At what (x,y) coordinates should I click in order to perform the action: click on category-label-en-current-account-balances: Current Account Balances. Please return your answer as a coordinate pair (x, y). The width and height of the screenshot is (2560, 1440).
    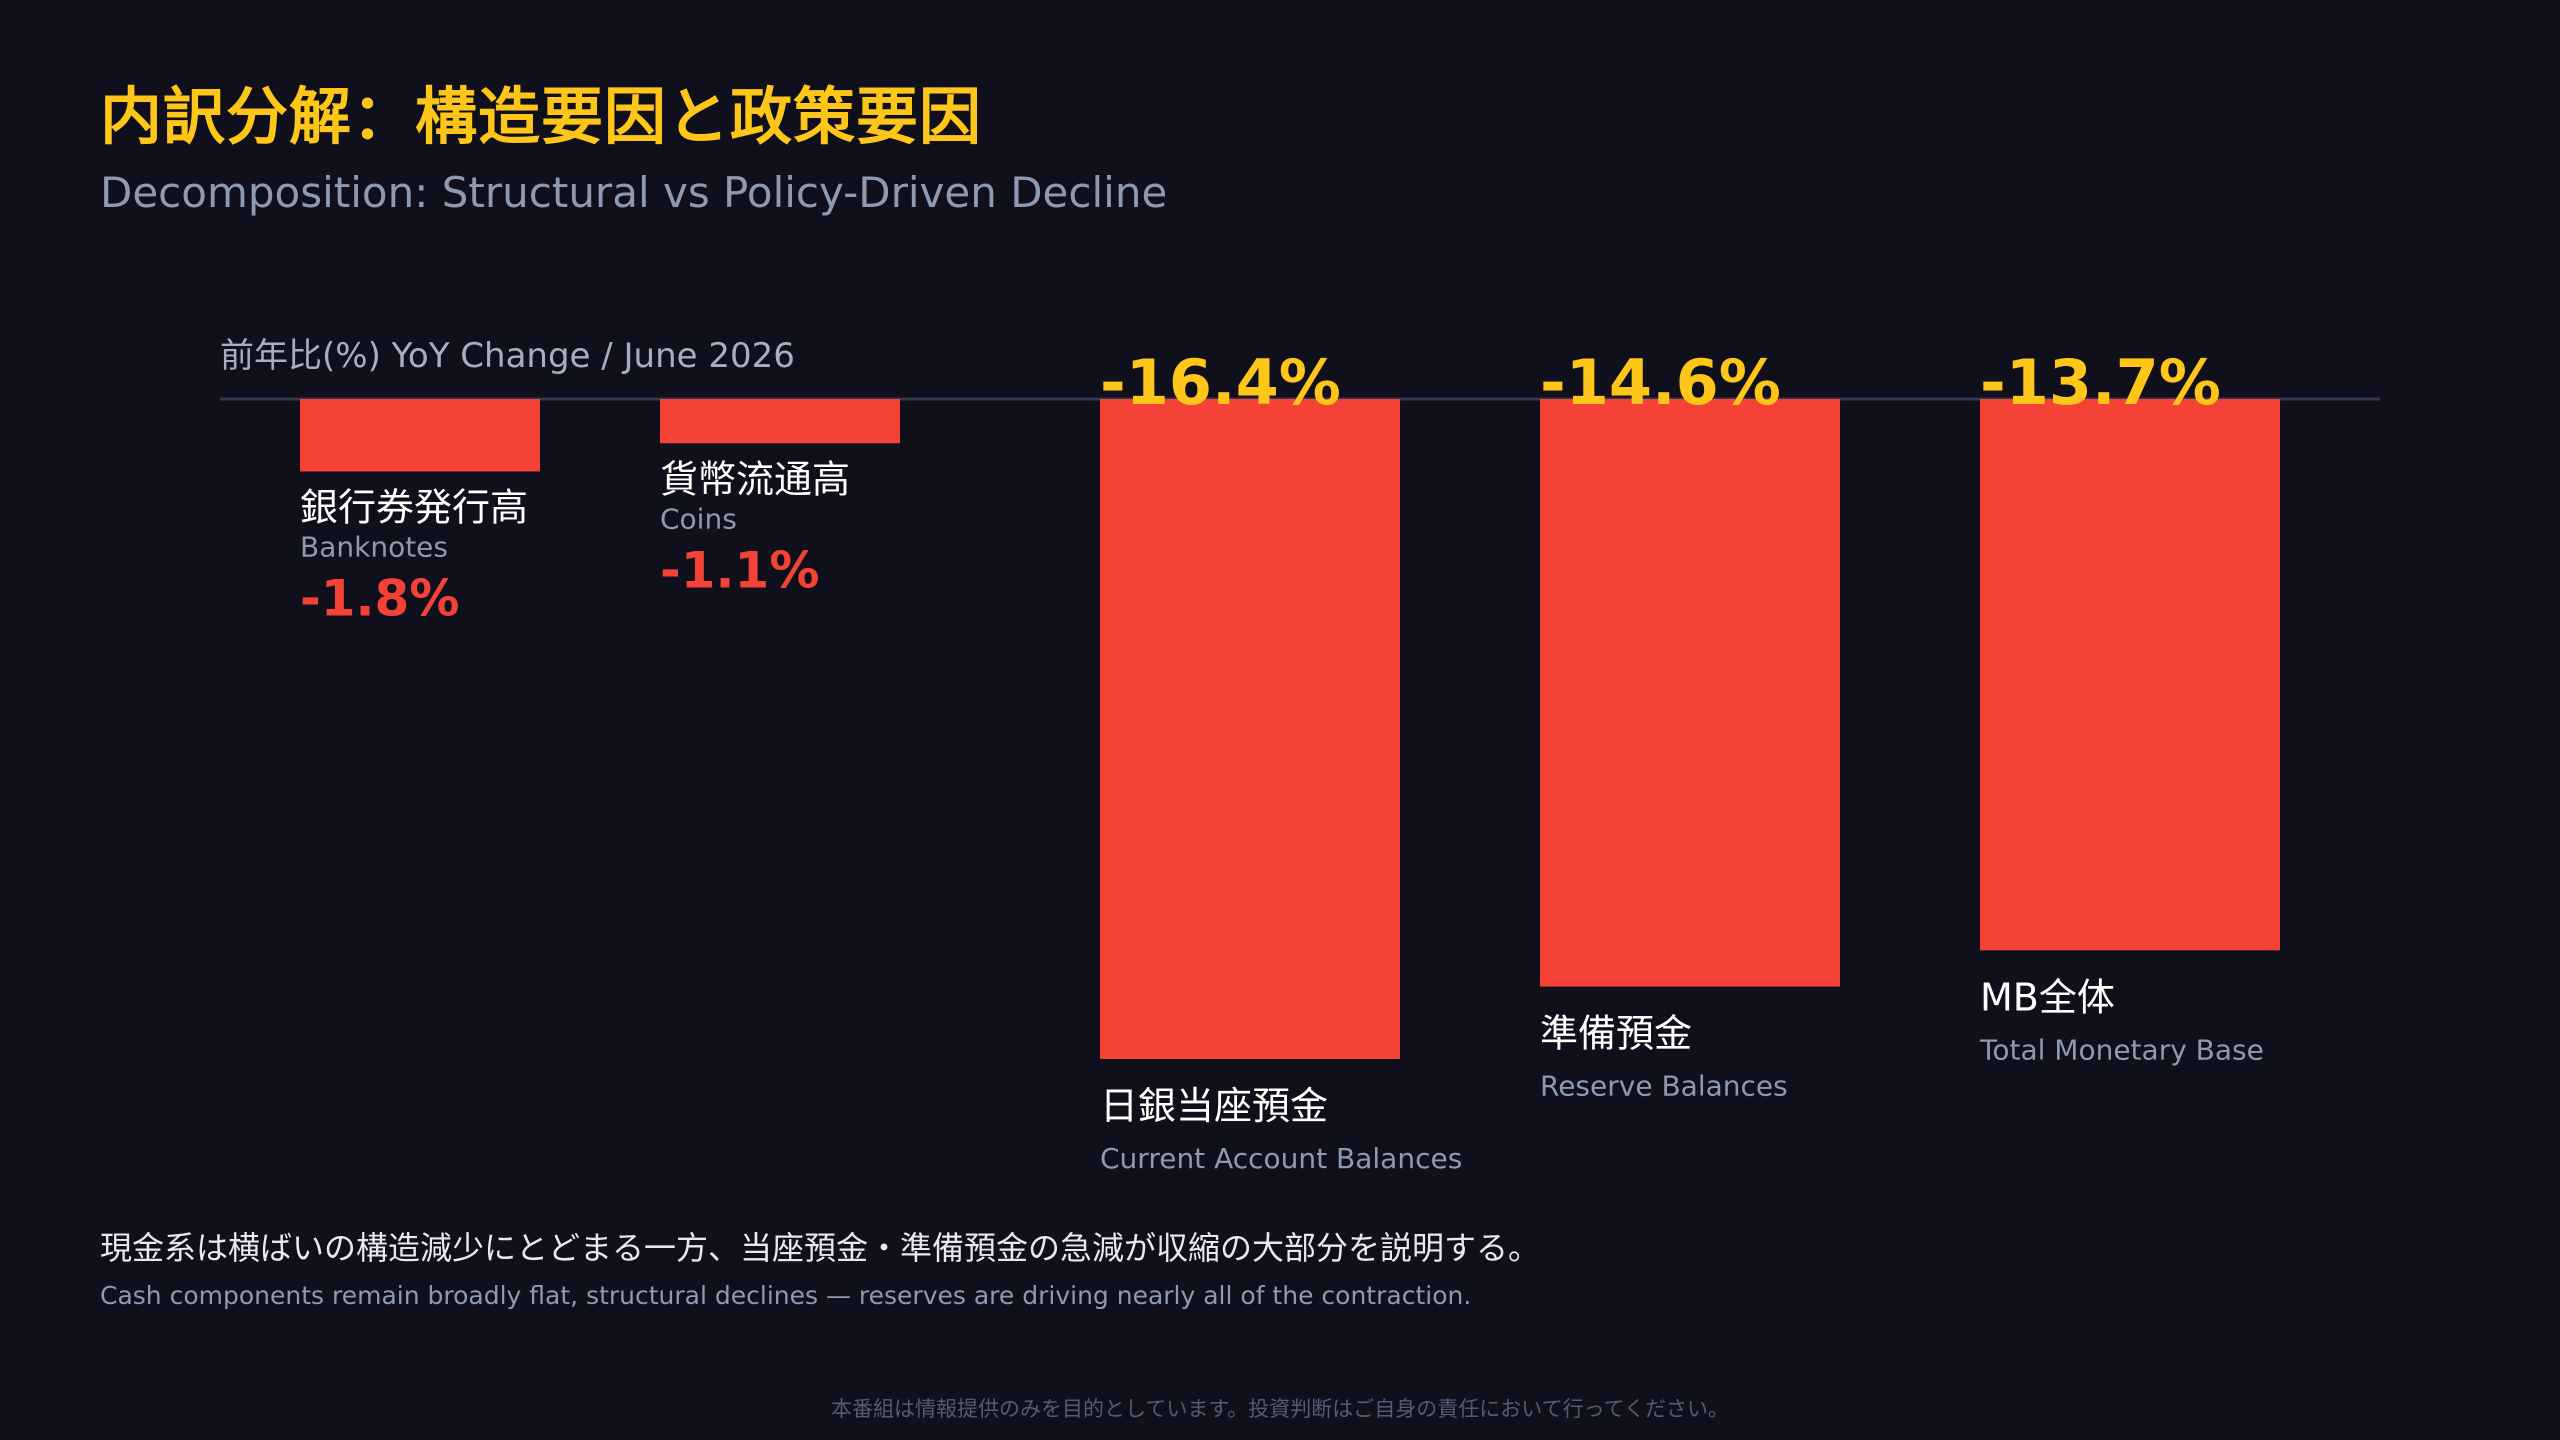
    Looking at the image, I should click on (1281, 1158).